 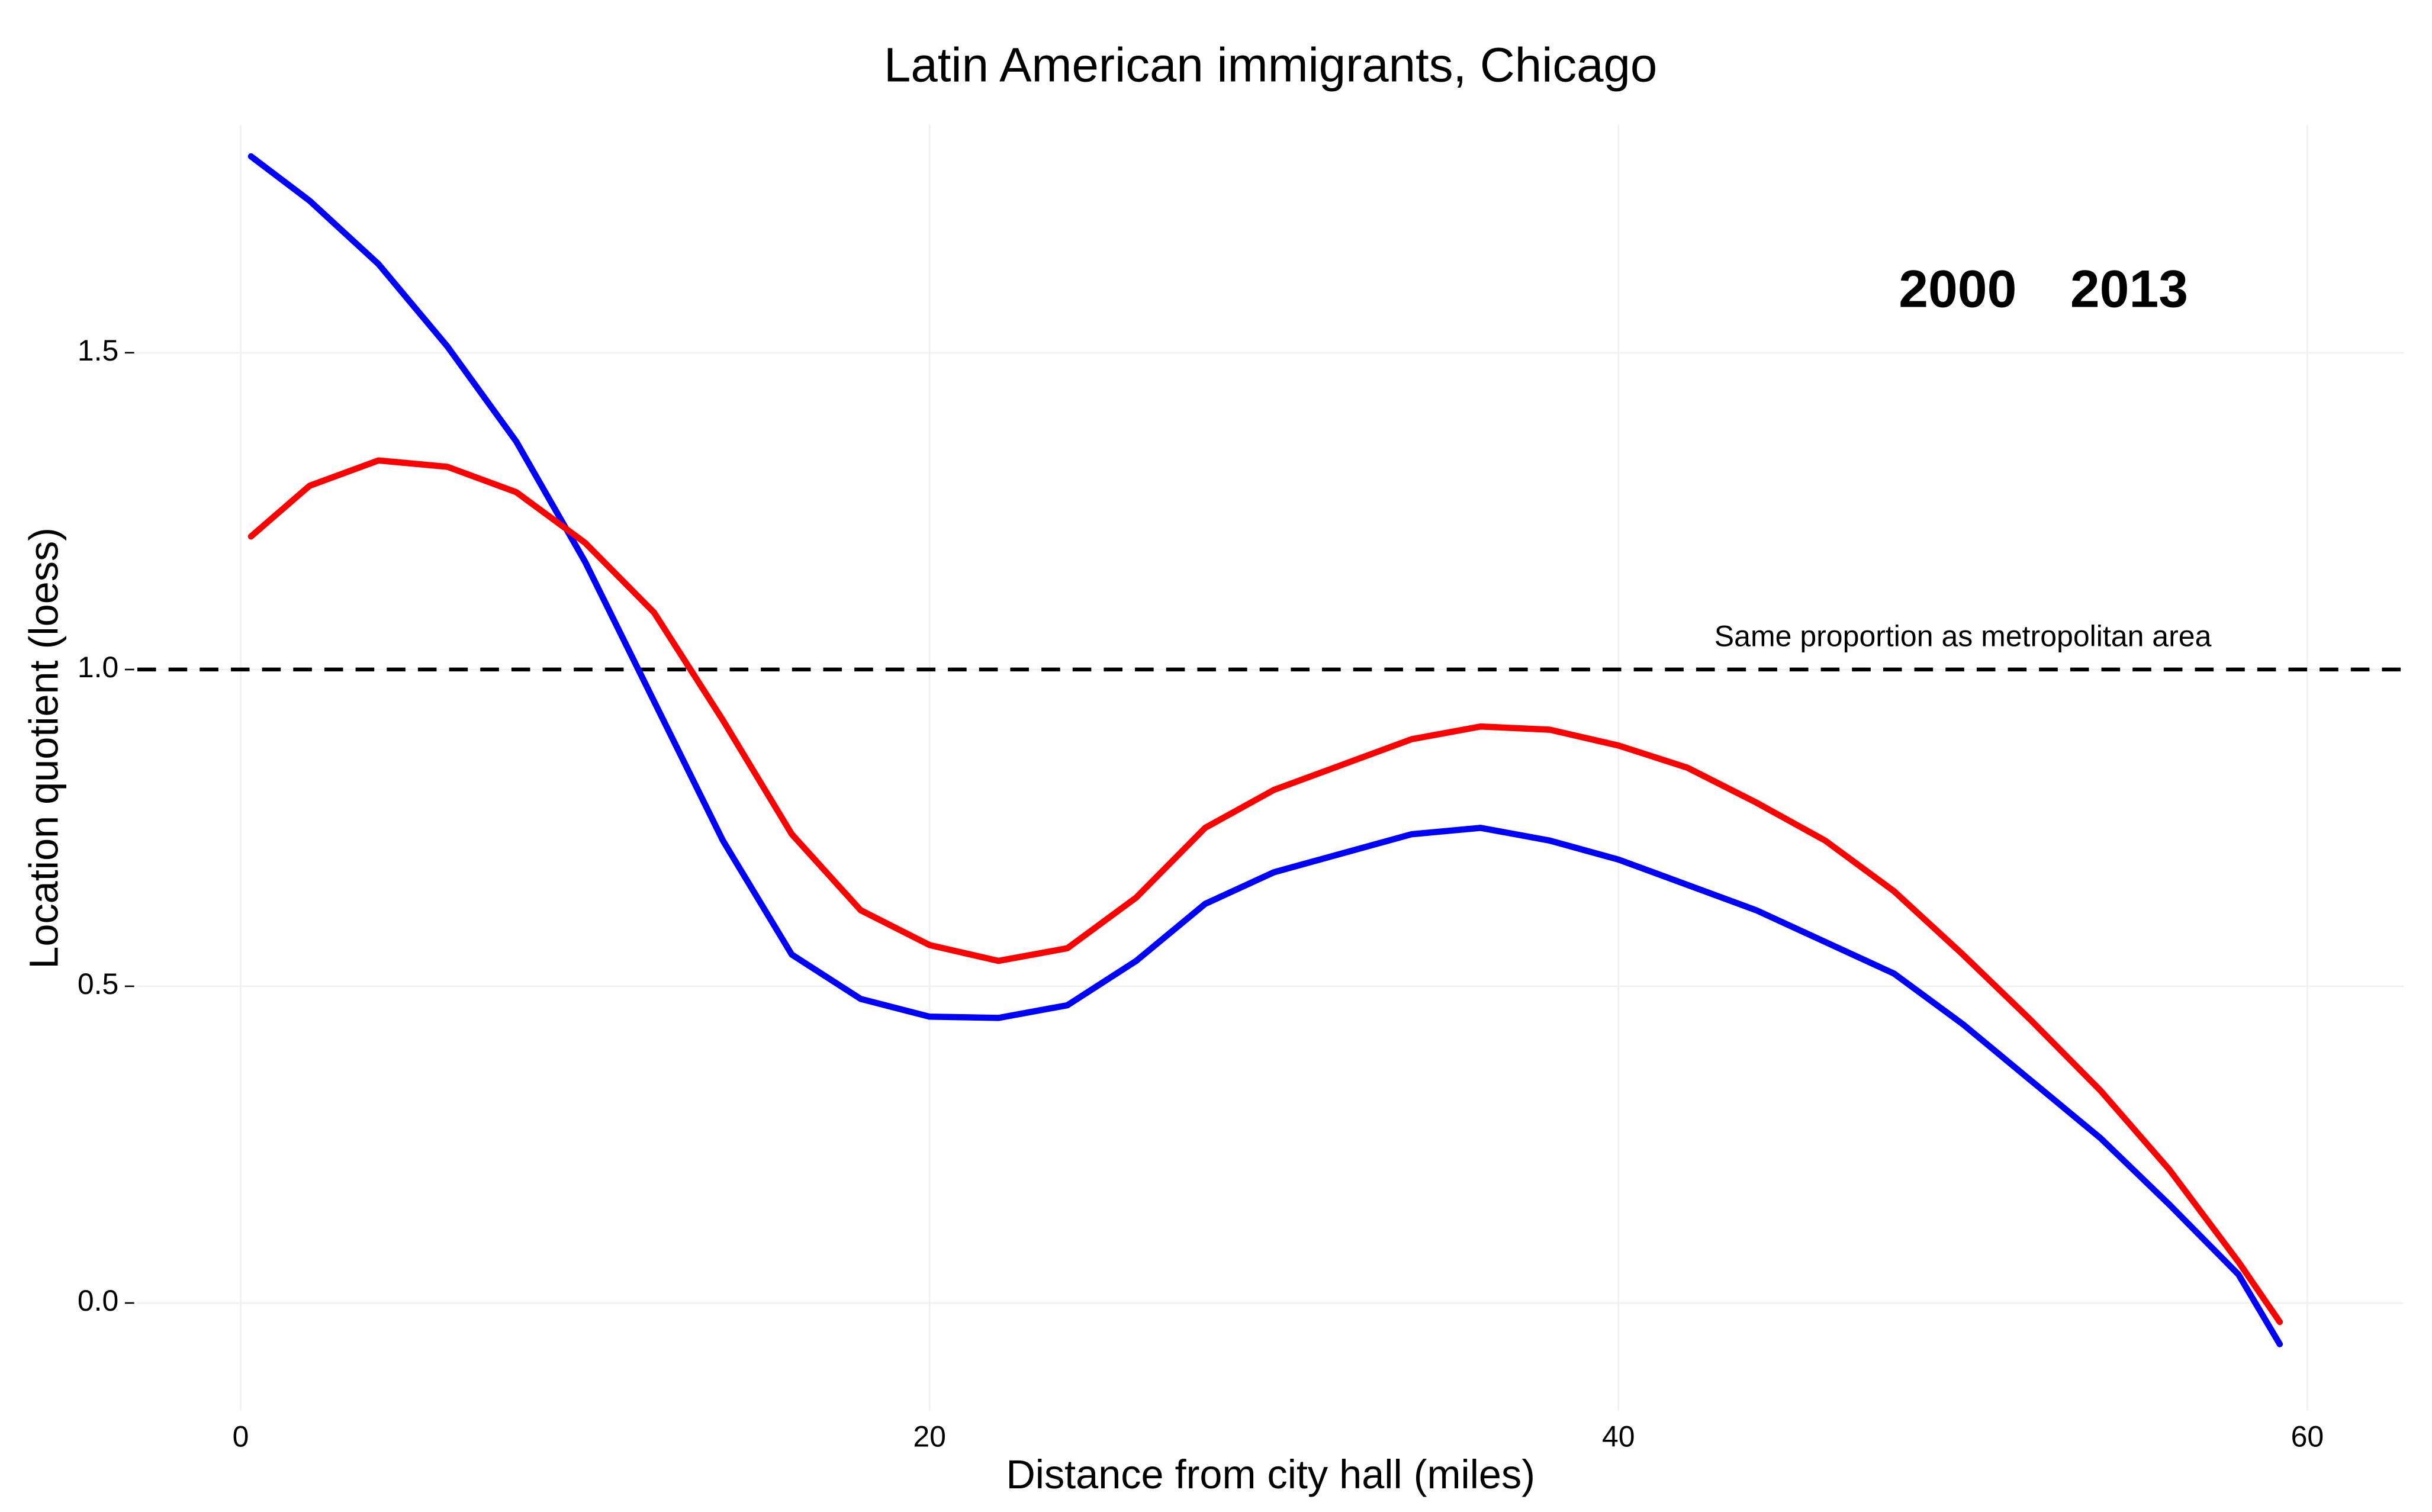 I want to click on y-tick-label: 1.0, so click(x=98, y=667).